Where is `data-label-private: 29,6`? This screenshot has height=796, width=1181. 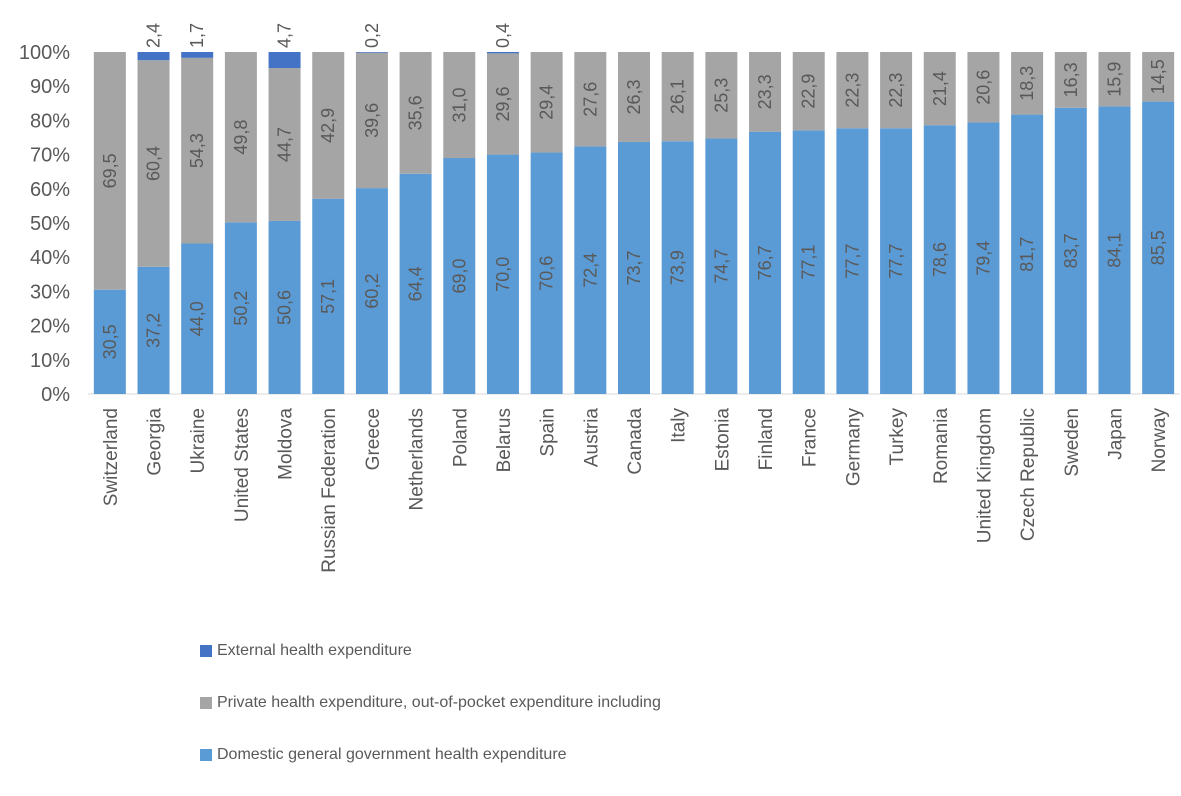
data-label-private: 29,6 is located at coordinates (503, 103).